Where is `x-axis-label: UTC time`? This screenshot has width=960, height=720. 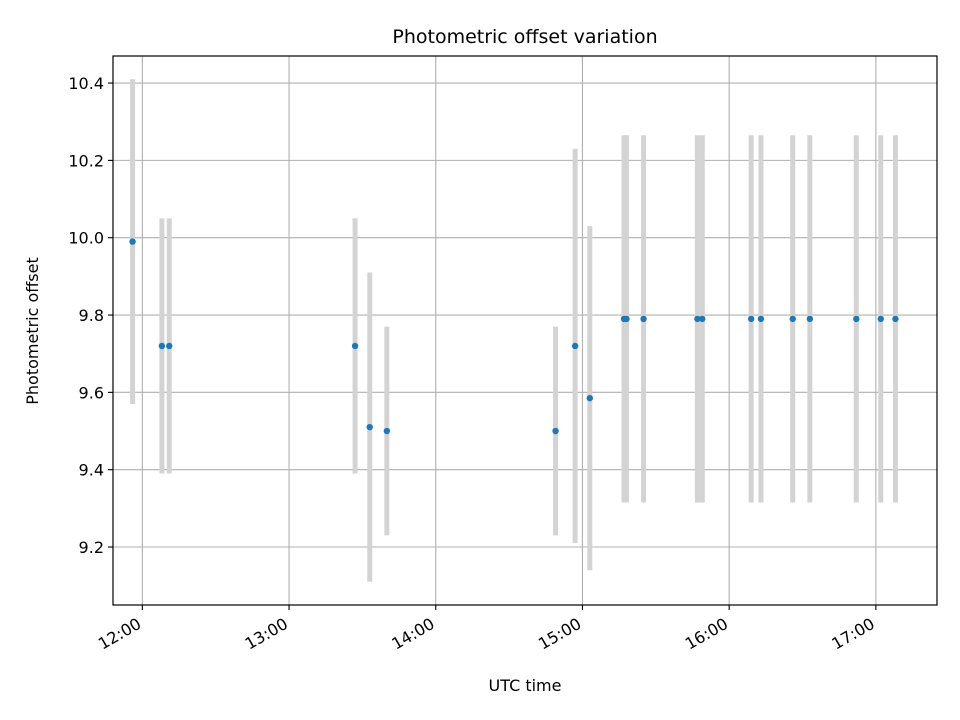
x-axis-label: UTC time is located at coordinates (525, 685).